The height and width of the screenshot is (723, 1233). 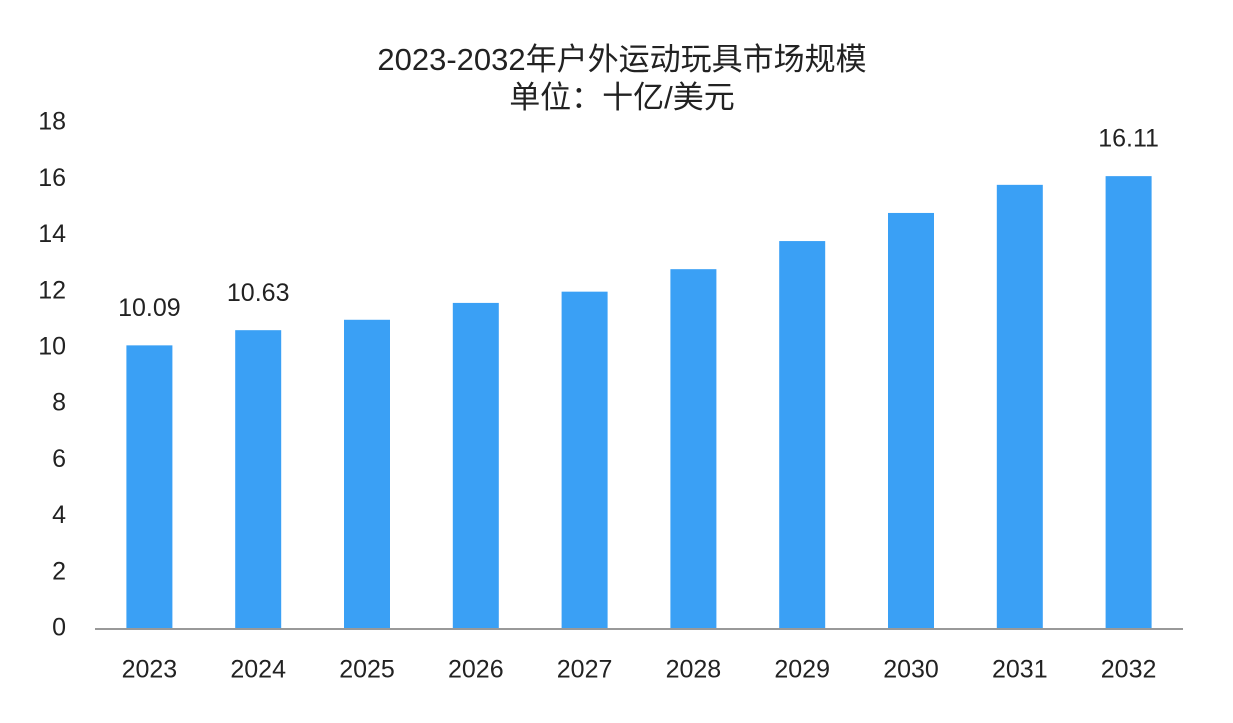 I want to click on x-tick-label: 2028, so click(x=694, y=670).